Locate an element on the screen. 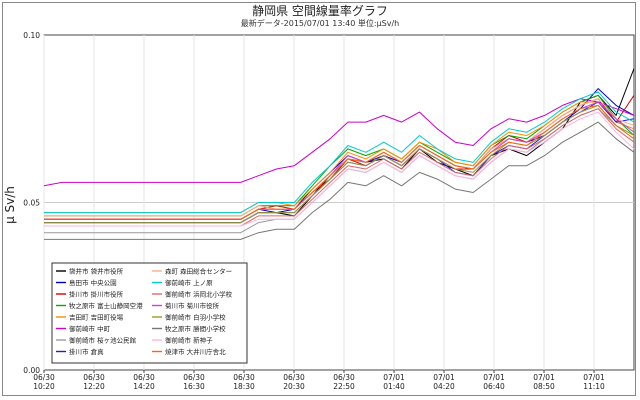 The height and width of the screenshot is (400, 640). x-tick-time: 10:20 is located at coordinates (44, 386).